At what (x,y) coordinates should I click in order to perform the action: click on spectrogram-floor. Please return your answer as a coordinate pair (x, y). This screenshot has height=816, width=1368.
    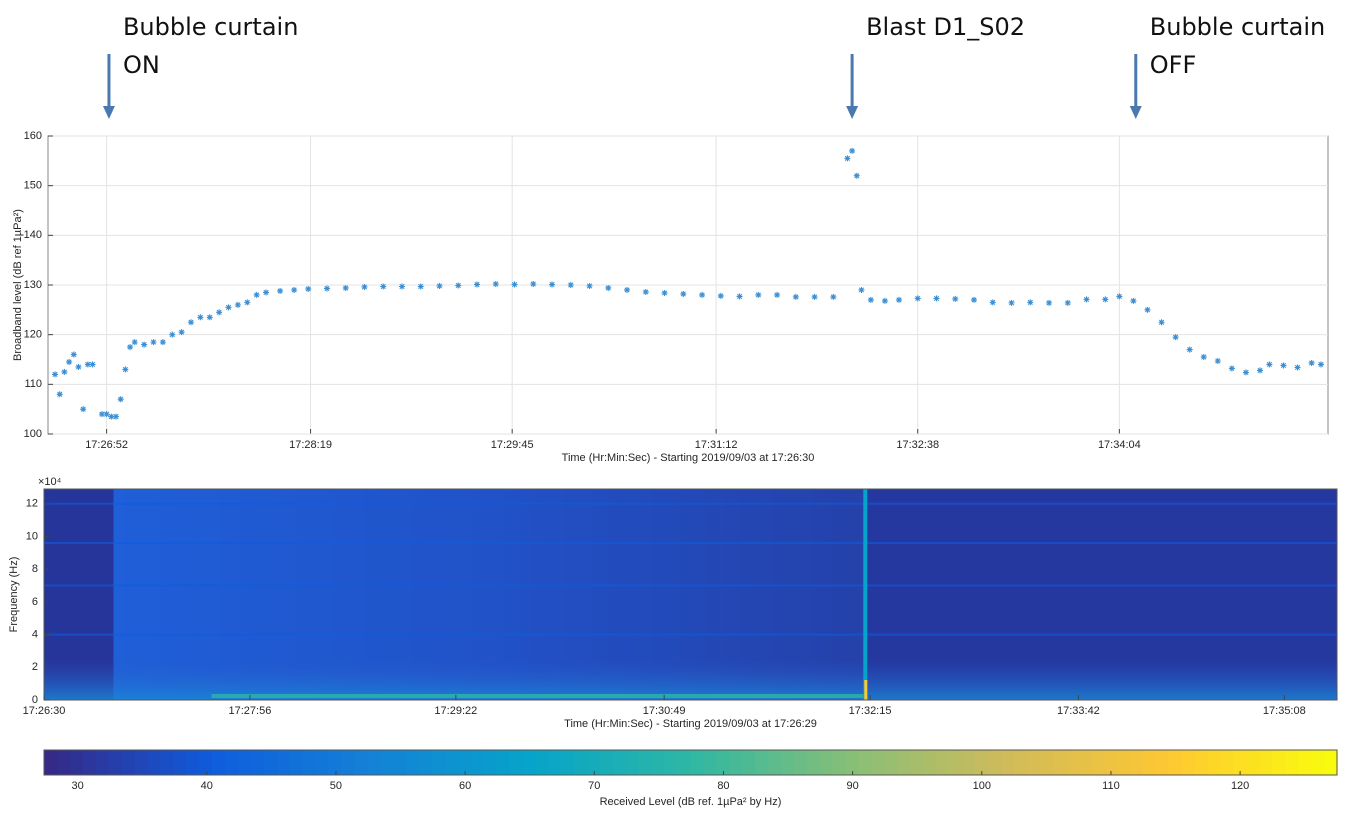
    Looking at the image, I should click on (690, 680).